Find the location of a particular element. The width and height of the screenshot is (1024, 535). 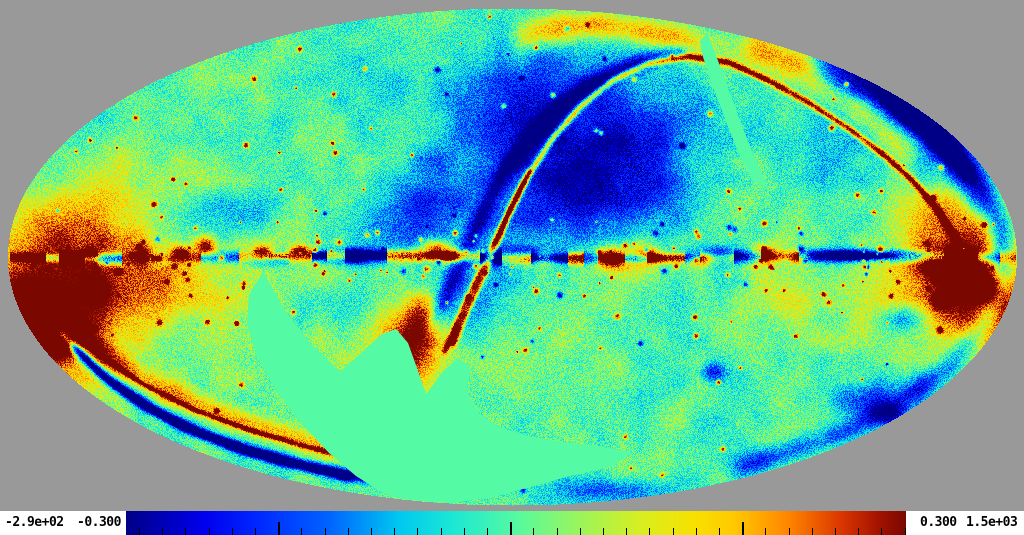

colorbar-min-label: -2.9e+02 is located at coordinates (34, 522).